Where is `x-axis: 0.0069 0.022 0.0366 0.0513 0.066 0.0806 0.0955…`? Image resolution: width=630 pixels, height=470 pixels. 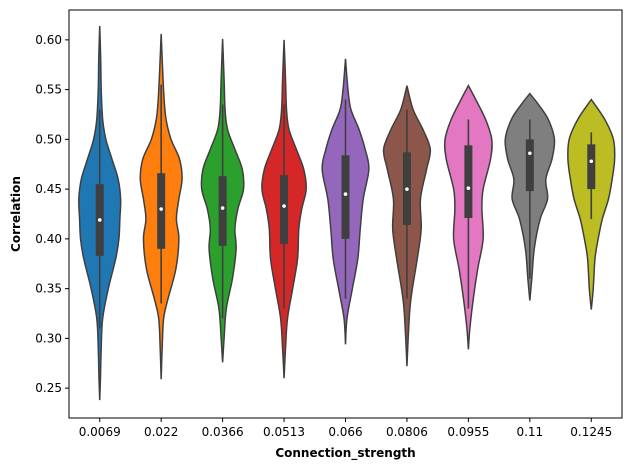
x-axis: 0.0069 0.022 0.0366 0.0513 0.066 0.0806 0.0955… is located at coordinates (345, 428).